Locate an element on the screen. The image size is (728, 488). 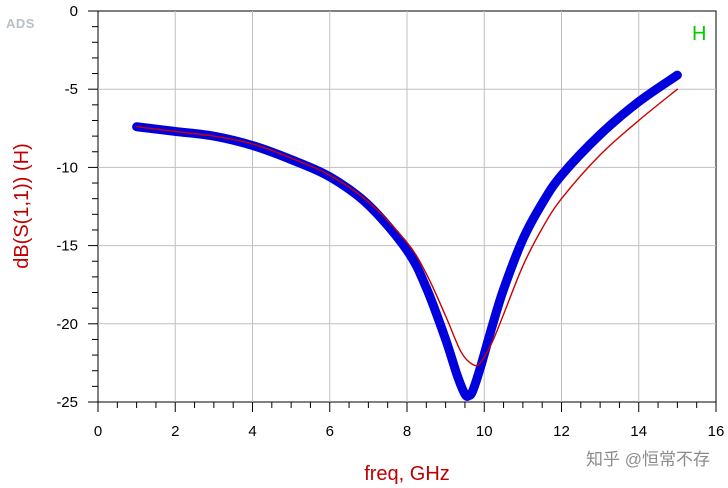
y-tick-label: -15 is located at coordinates (67, 246).